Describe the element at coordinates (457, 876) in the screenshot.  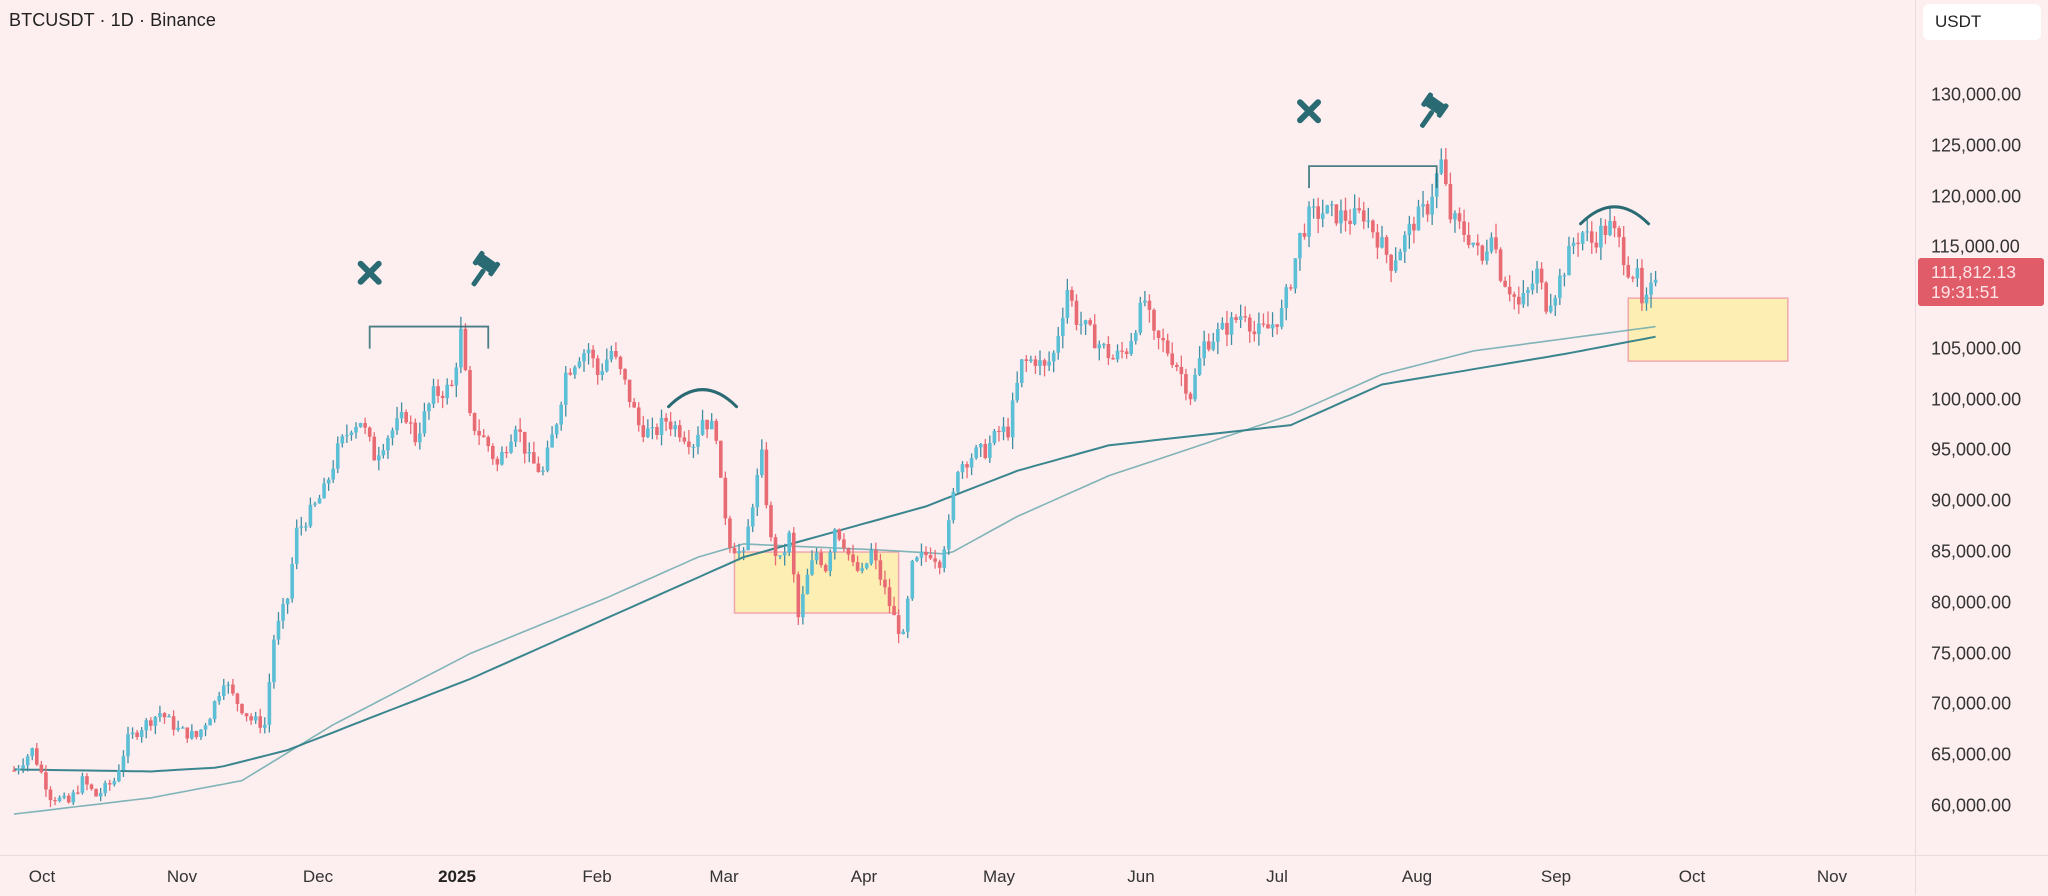
I see `time-tick: 2025` at that location.